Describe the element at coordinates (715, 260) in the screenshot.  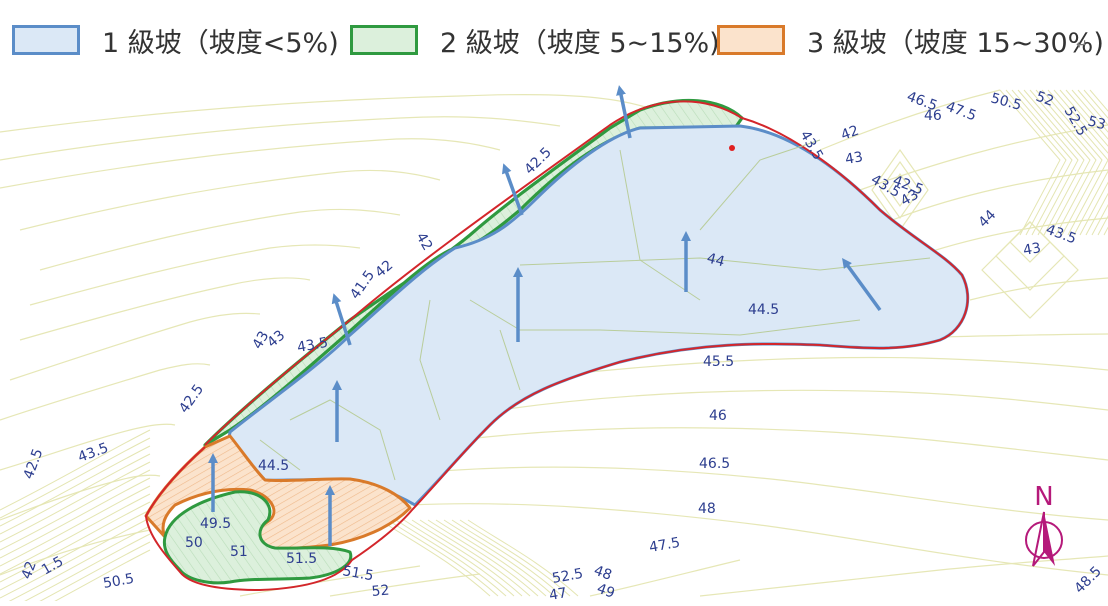
I see `interior-label: 44` at that location.